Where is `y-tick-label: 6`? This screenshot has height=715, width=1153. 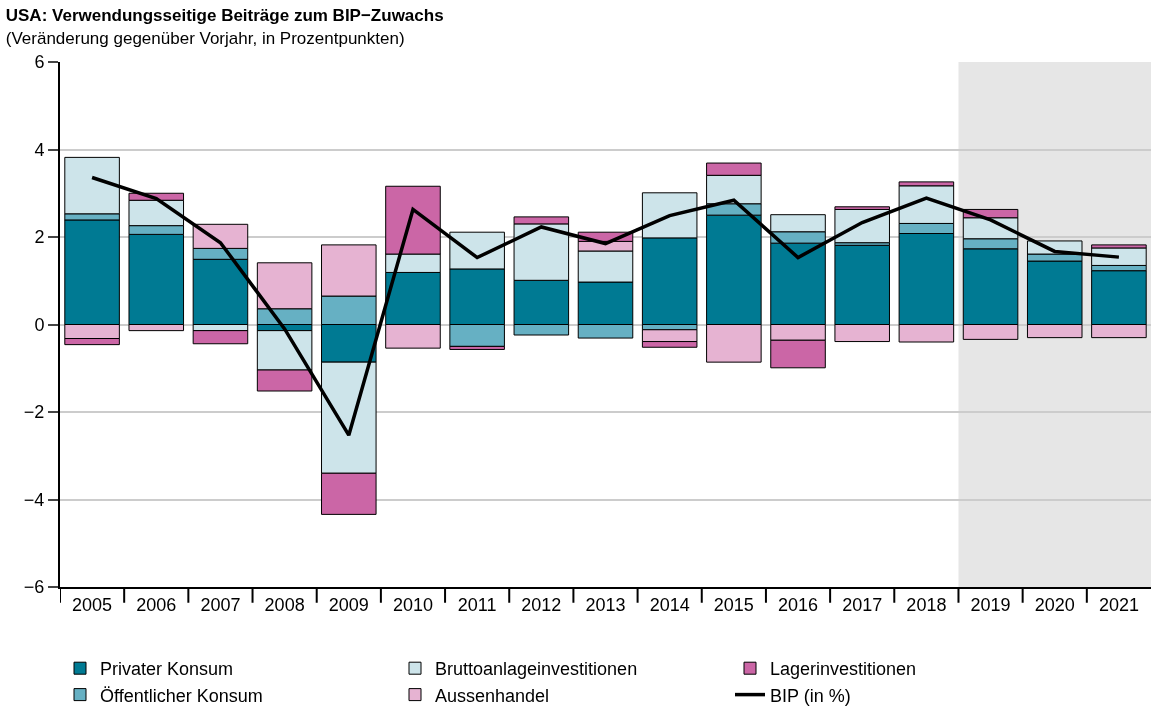 y-tick-label: 6 is located at coordinates (39, 62).